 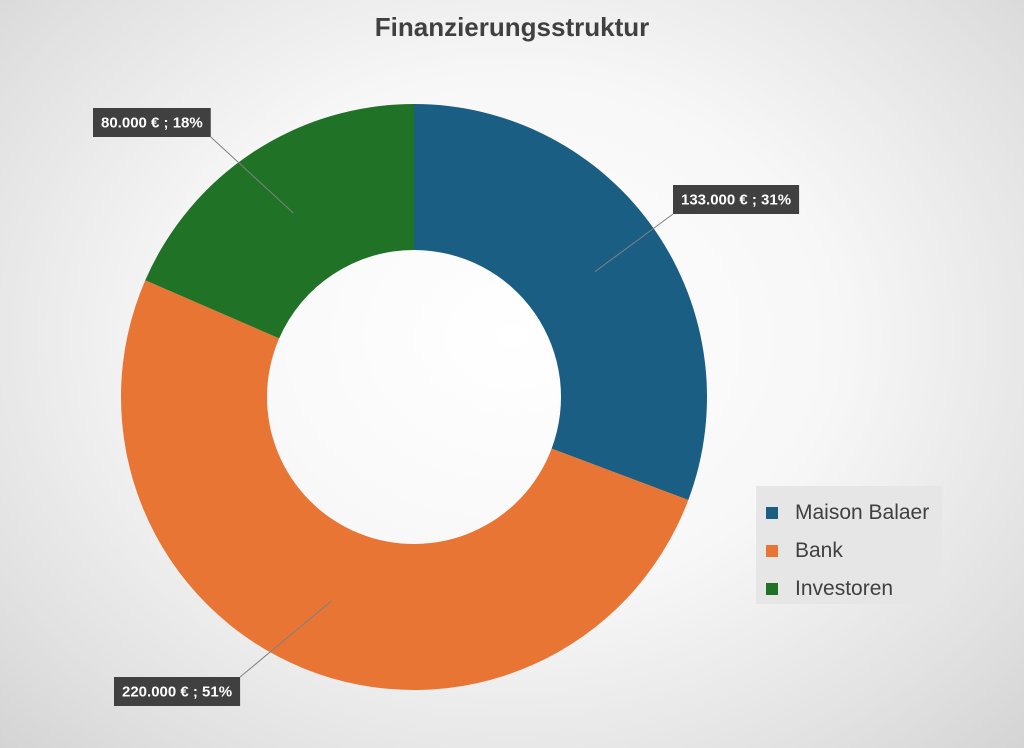 I want to click on legend-label: Maison Balaer, so click(x=862, y=512).